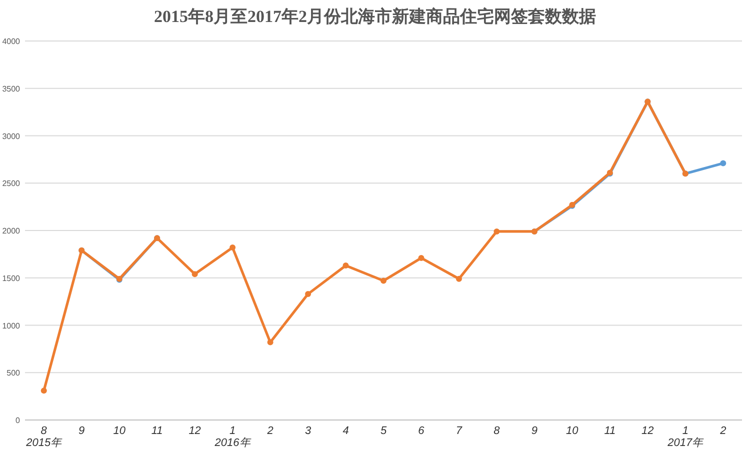 The width and height of the screenshot is (750, 449). What do you see at coordinates (11, 231) in the screenshot?
I see `y-tick-label: 2000` at bounding box center [11, 231].